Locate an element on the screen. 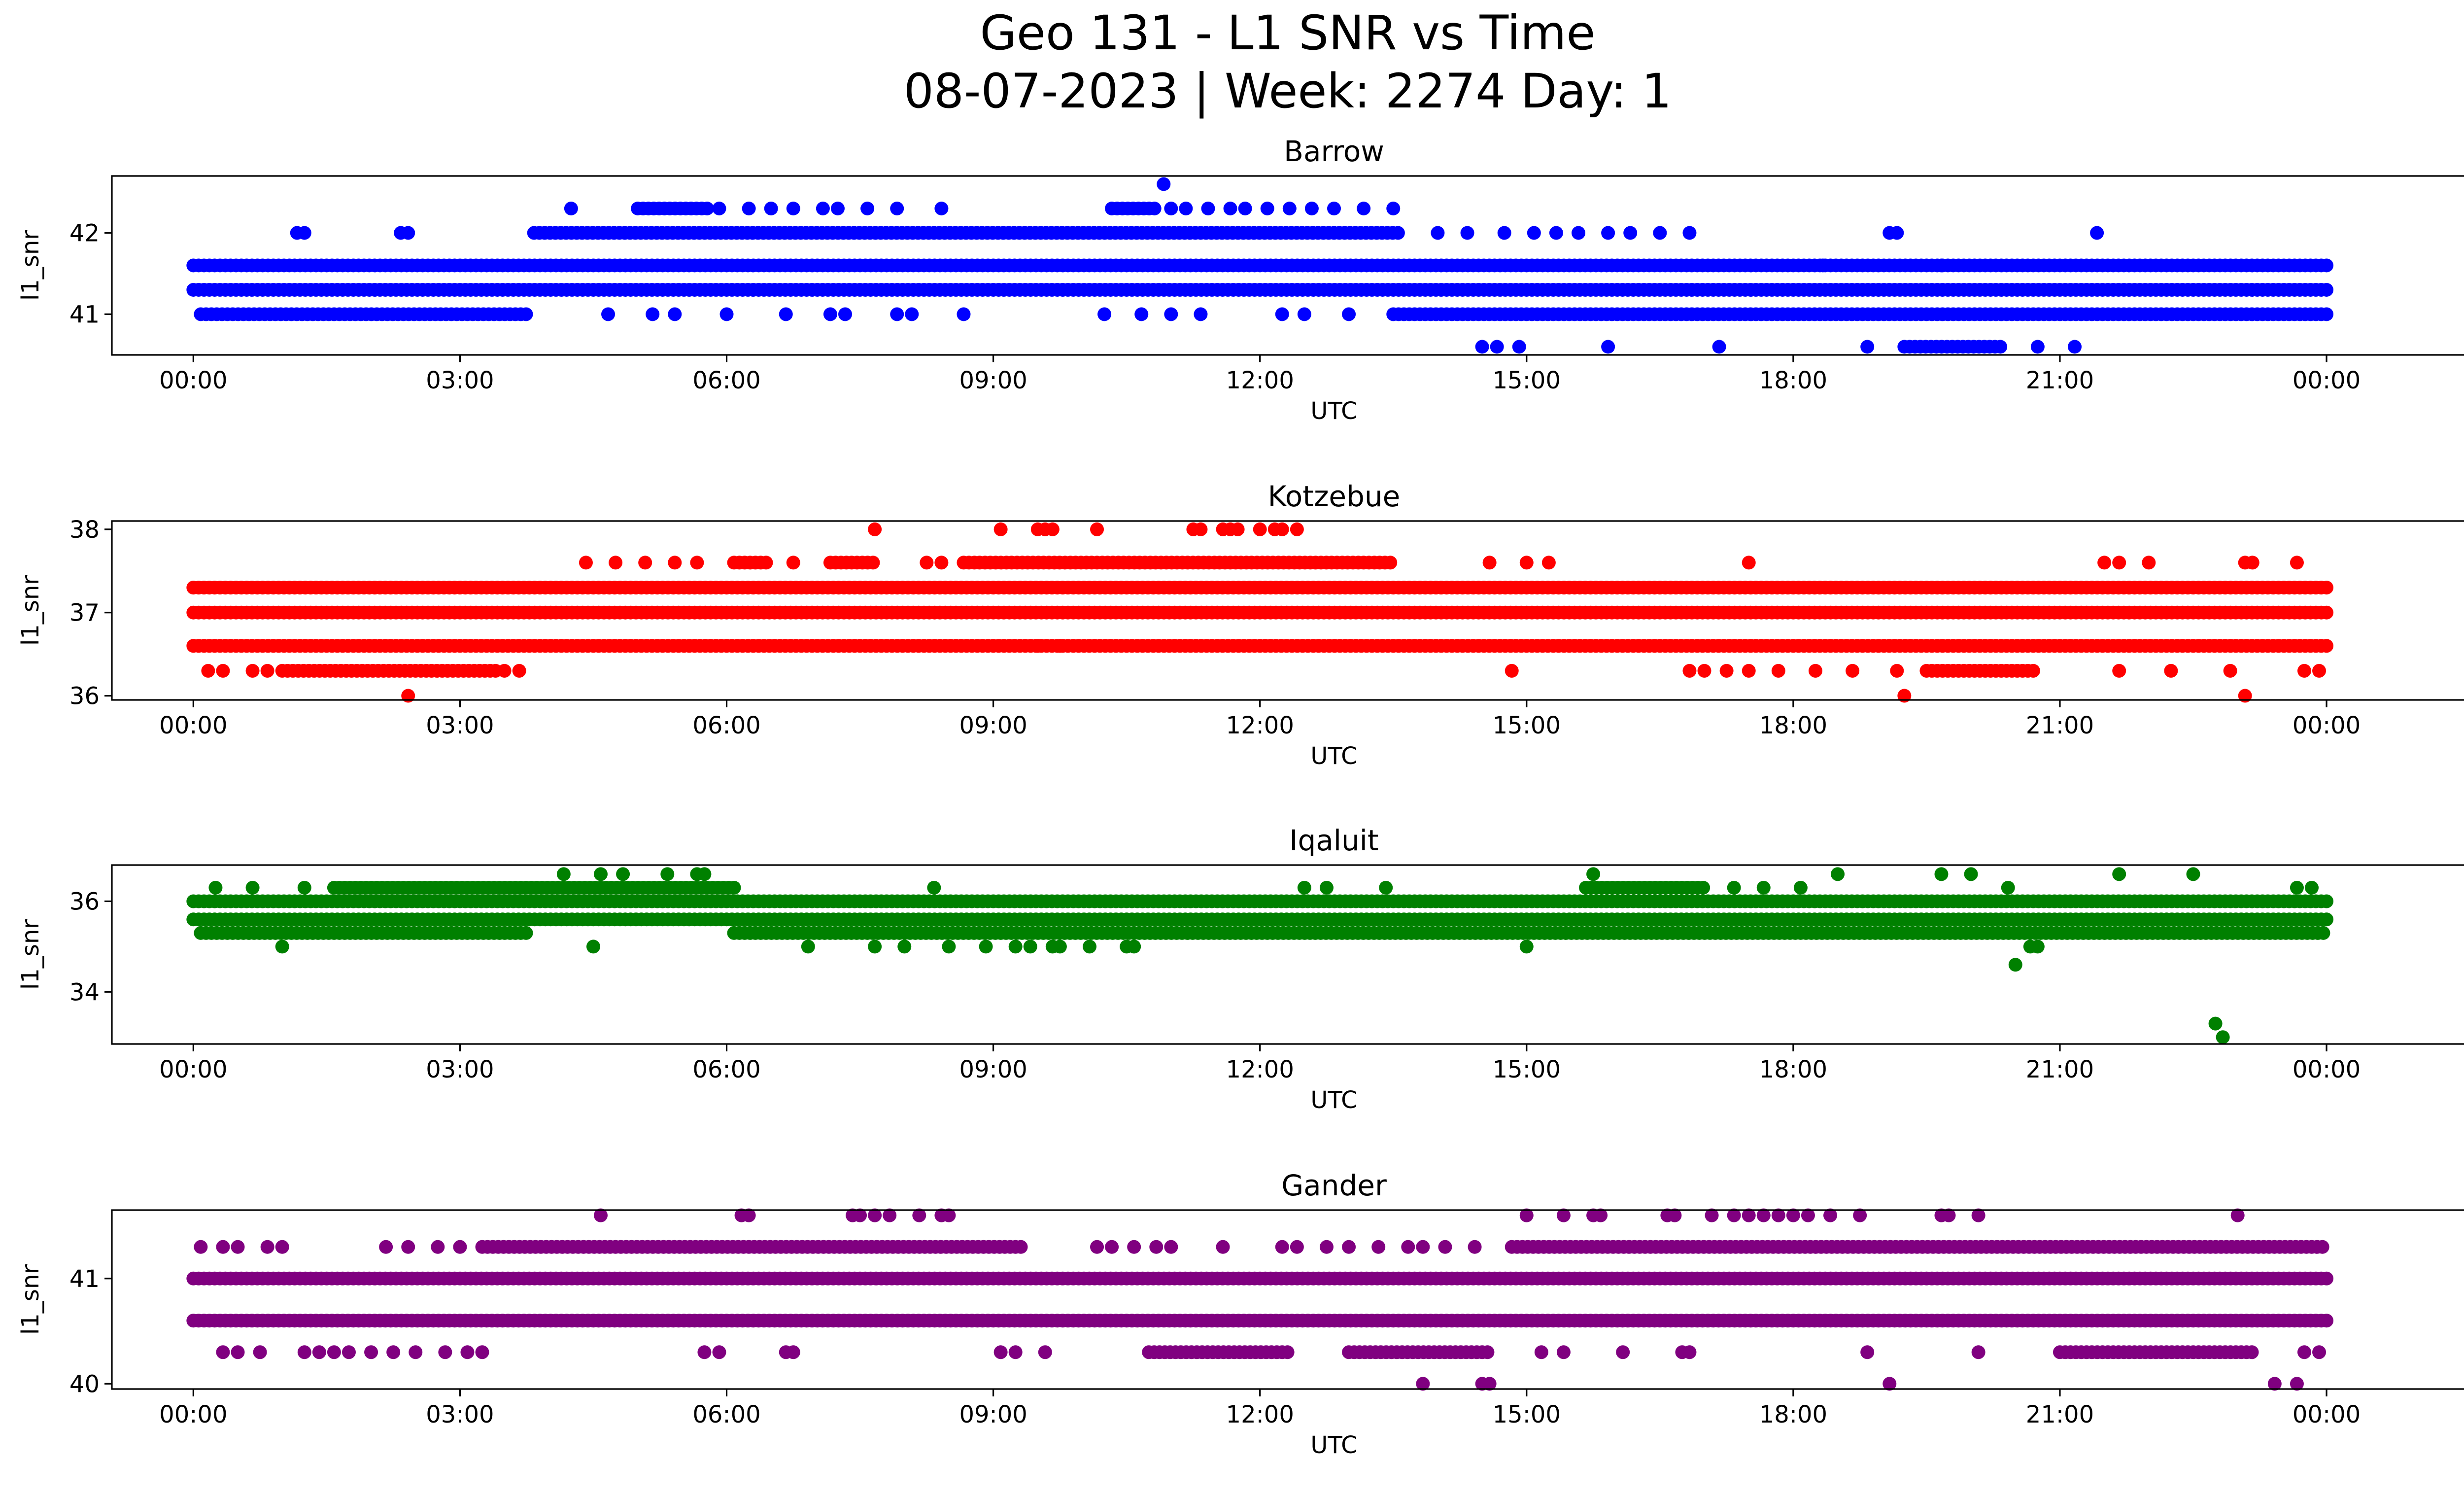  x-tick-label: 09:00 is located at coordinates (993, 380).